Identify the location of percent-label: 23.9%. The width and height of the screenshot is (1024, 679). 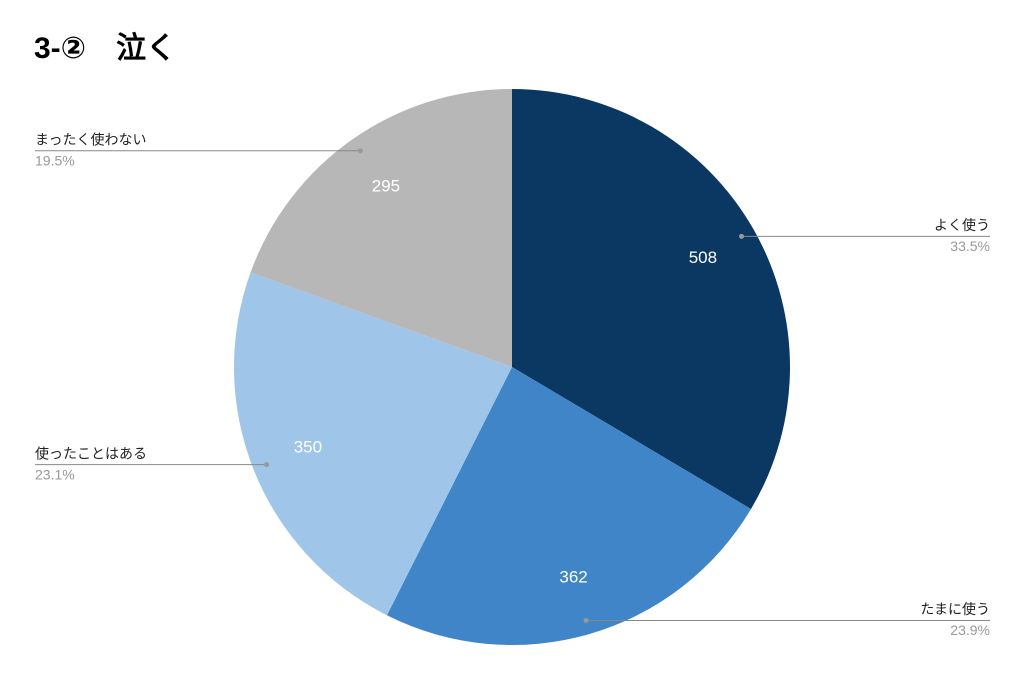
(970, 630).